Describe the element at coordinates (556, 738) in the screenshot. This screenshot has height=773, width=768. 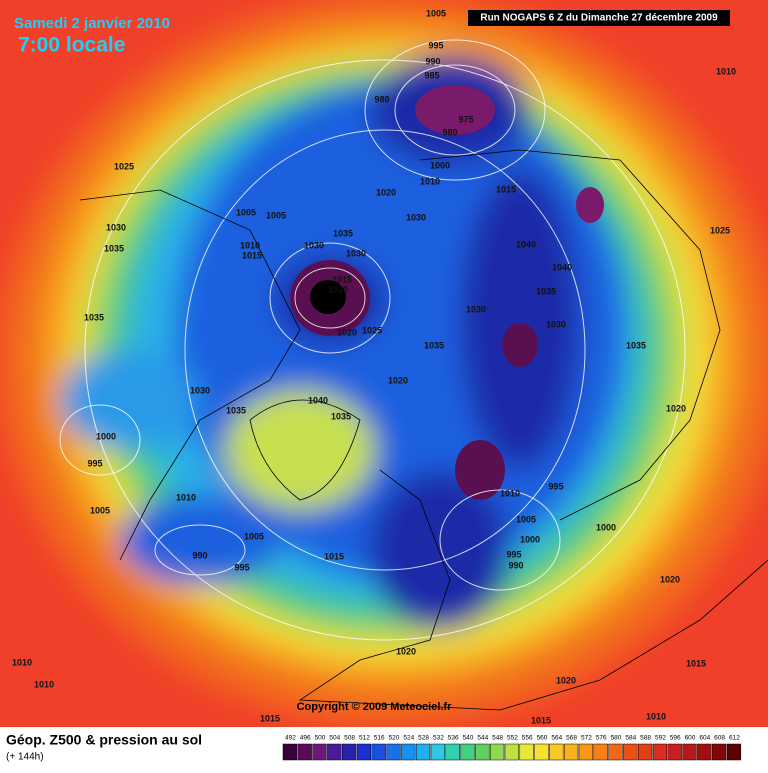
I see `colorbar-tick-label: 564` at that location.